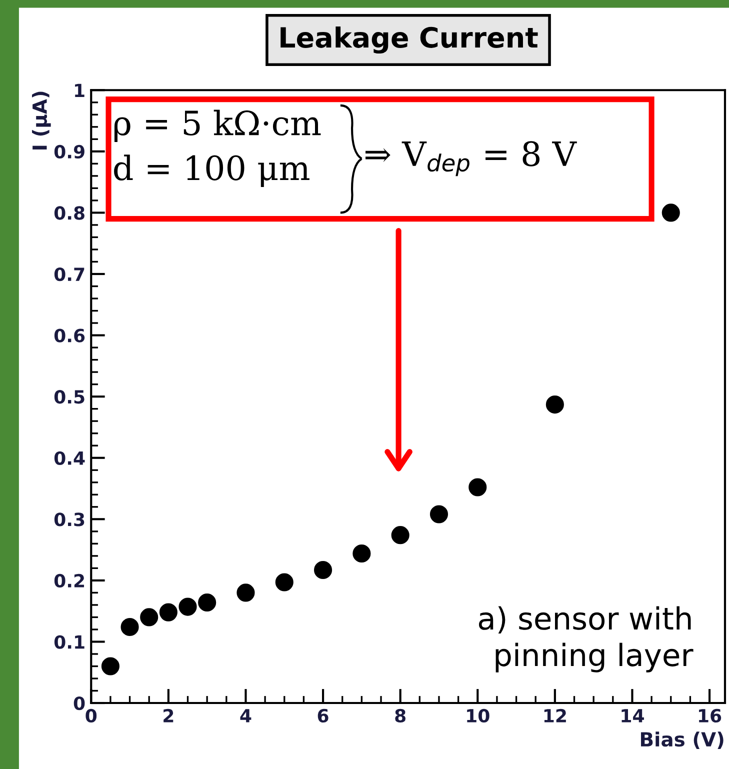 Image resolution: width=729 pixels, height=769 pixels. I want to click on y-tick-label: 0.7, so click(69, 274).